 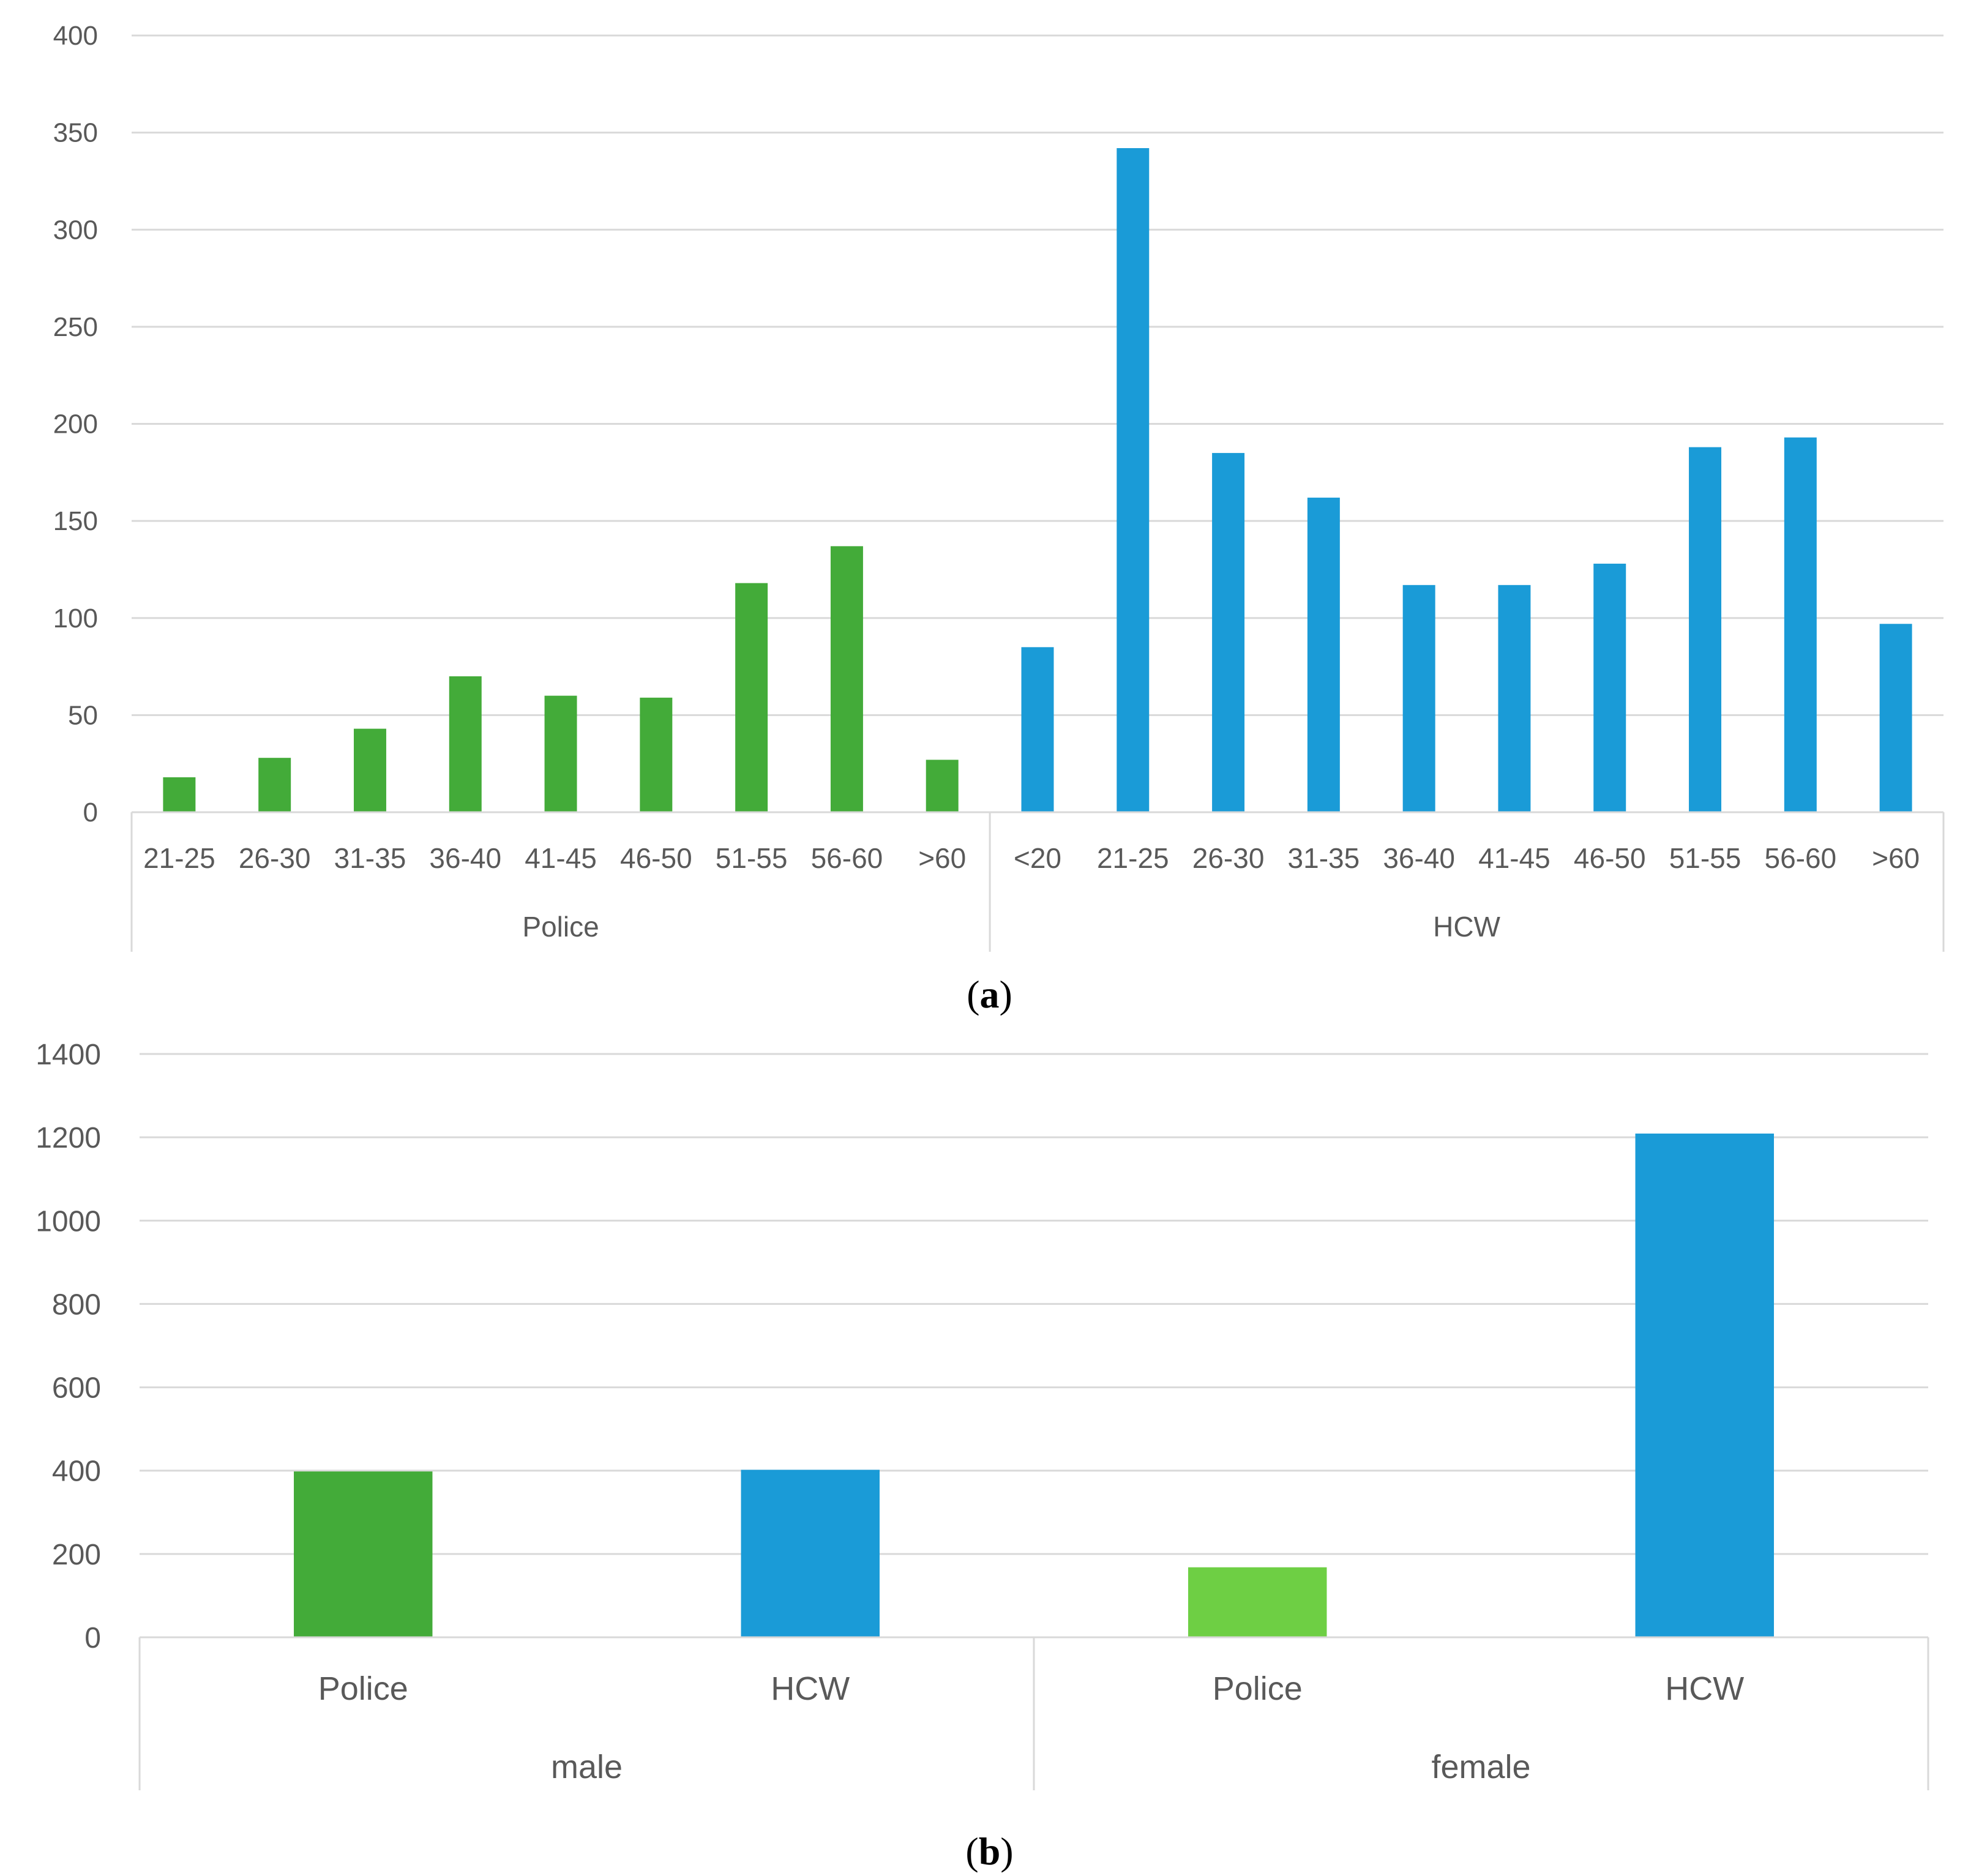 I want to click on bar-male-hcw, so click(x=810, y=1553).